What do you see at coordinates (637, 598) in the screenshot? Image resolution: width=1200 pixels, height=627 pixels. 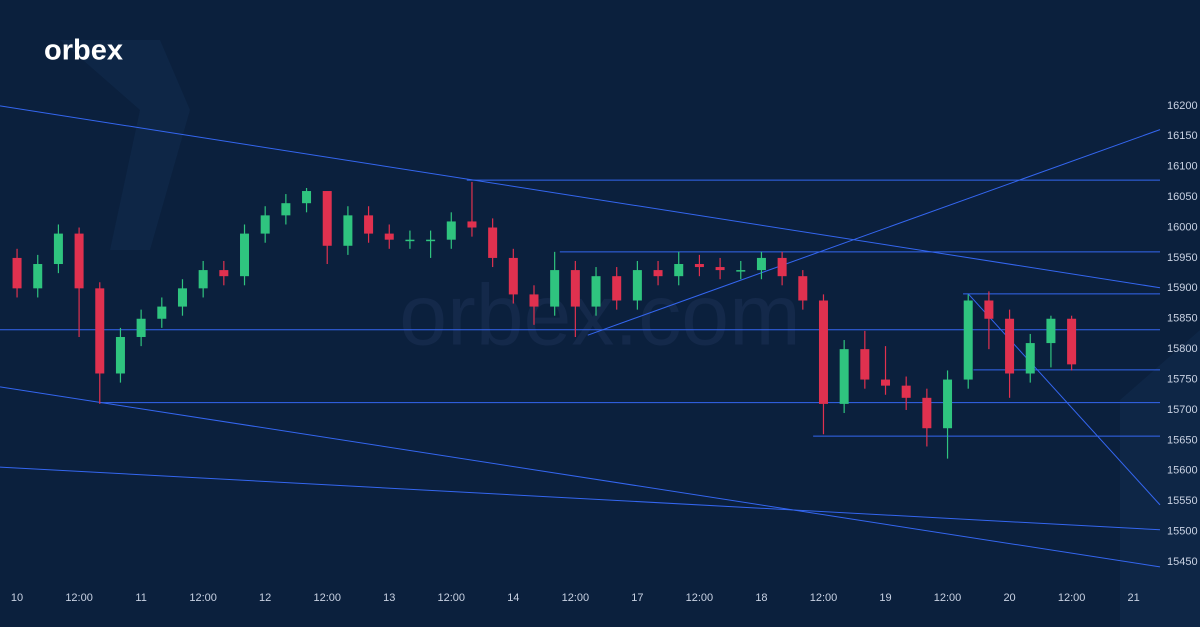 I see `x-tick-label: 17` at bounding box center [637, 598].